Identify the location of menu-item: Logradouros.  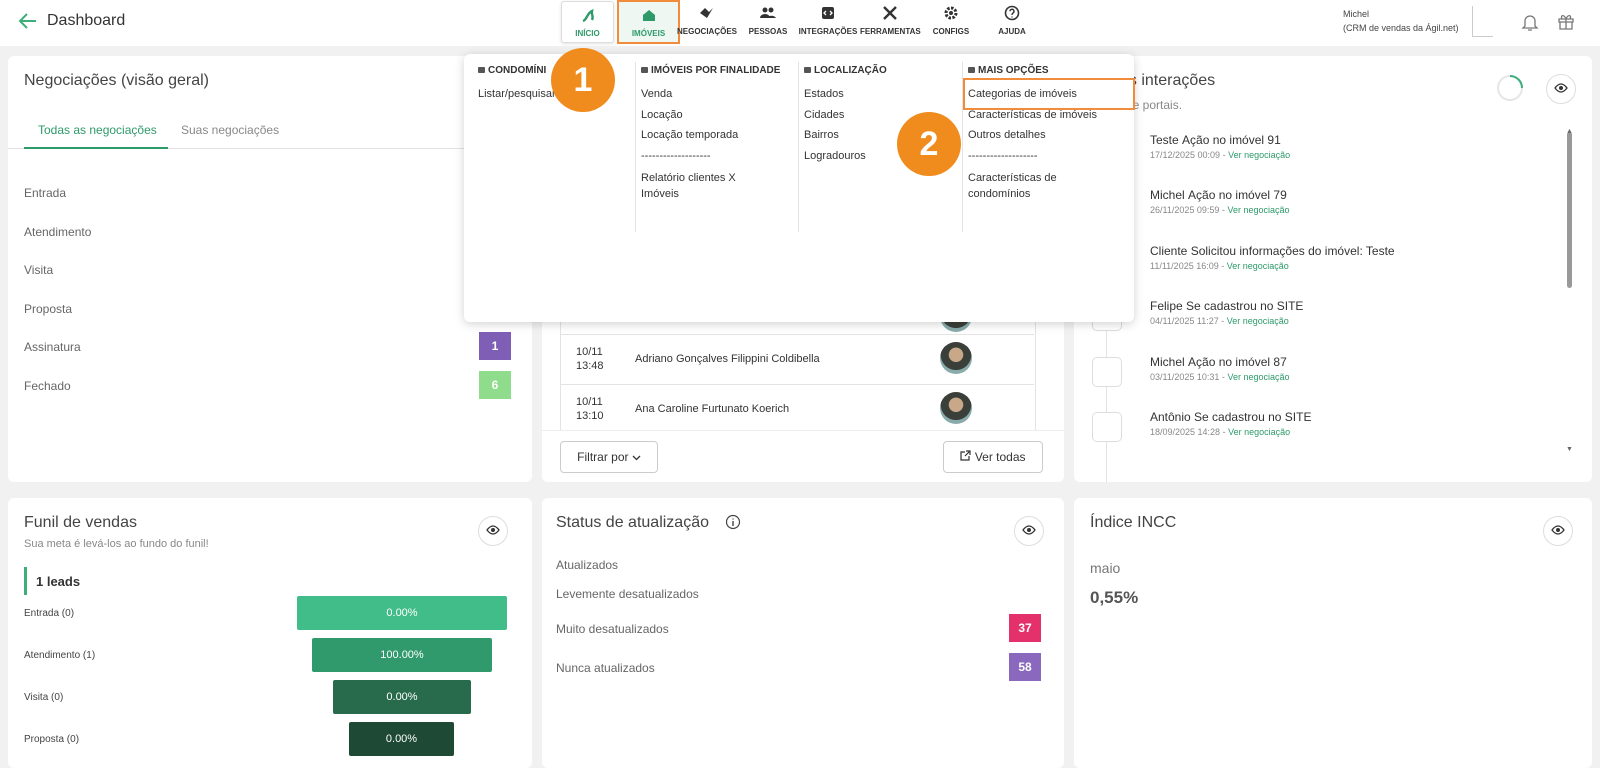
(835, 155).